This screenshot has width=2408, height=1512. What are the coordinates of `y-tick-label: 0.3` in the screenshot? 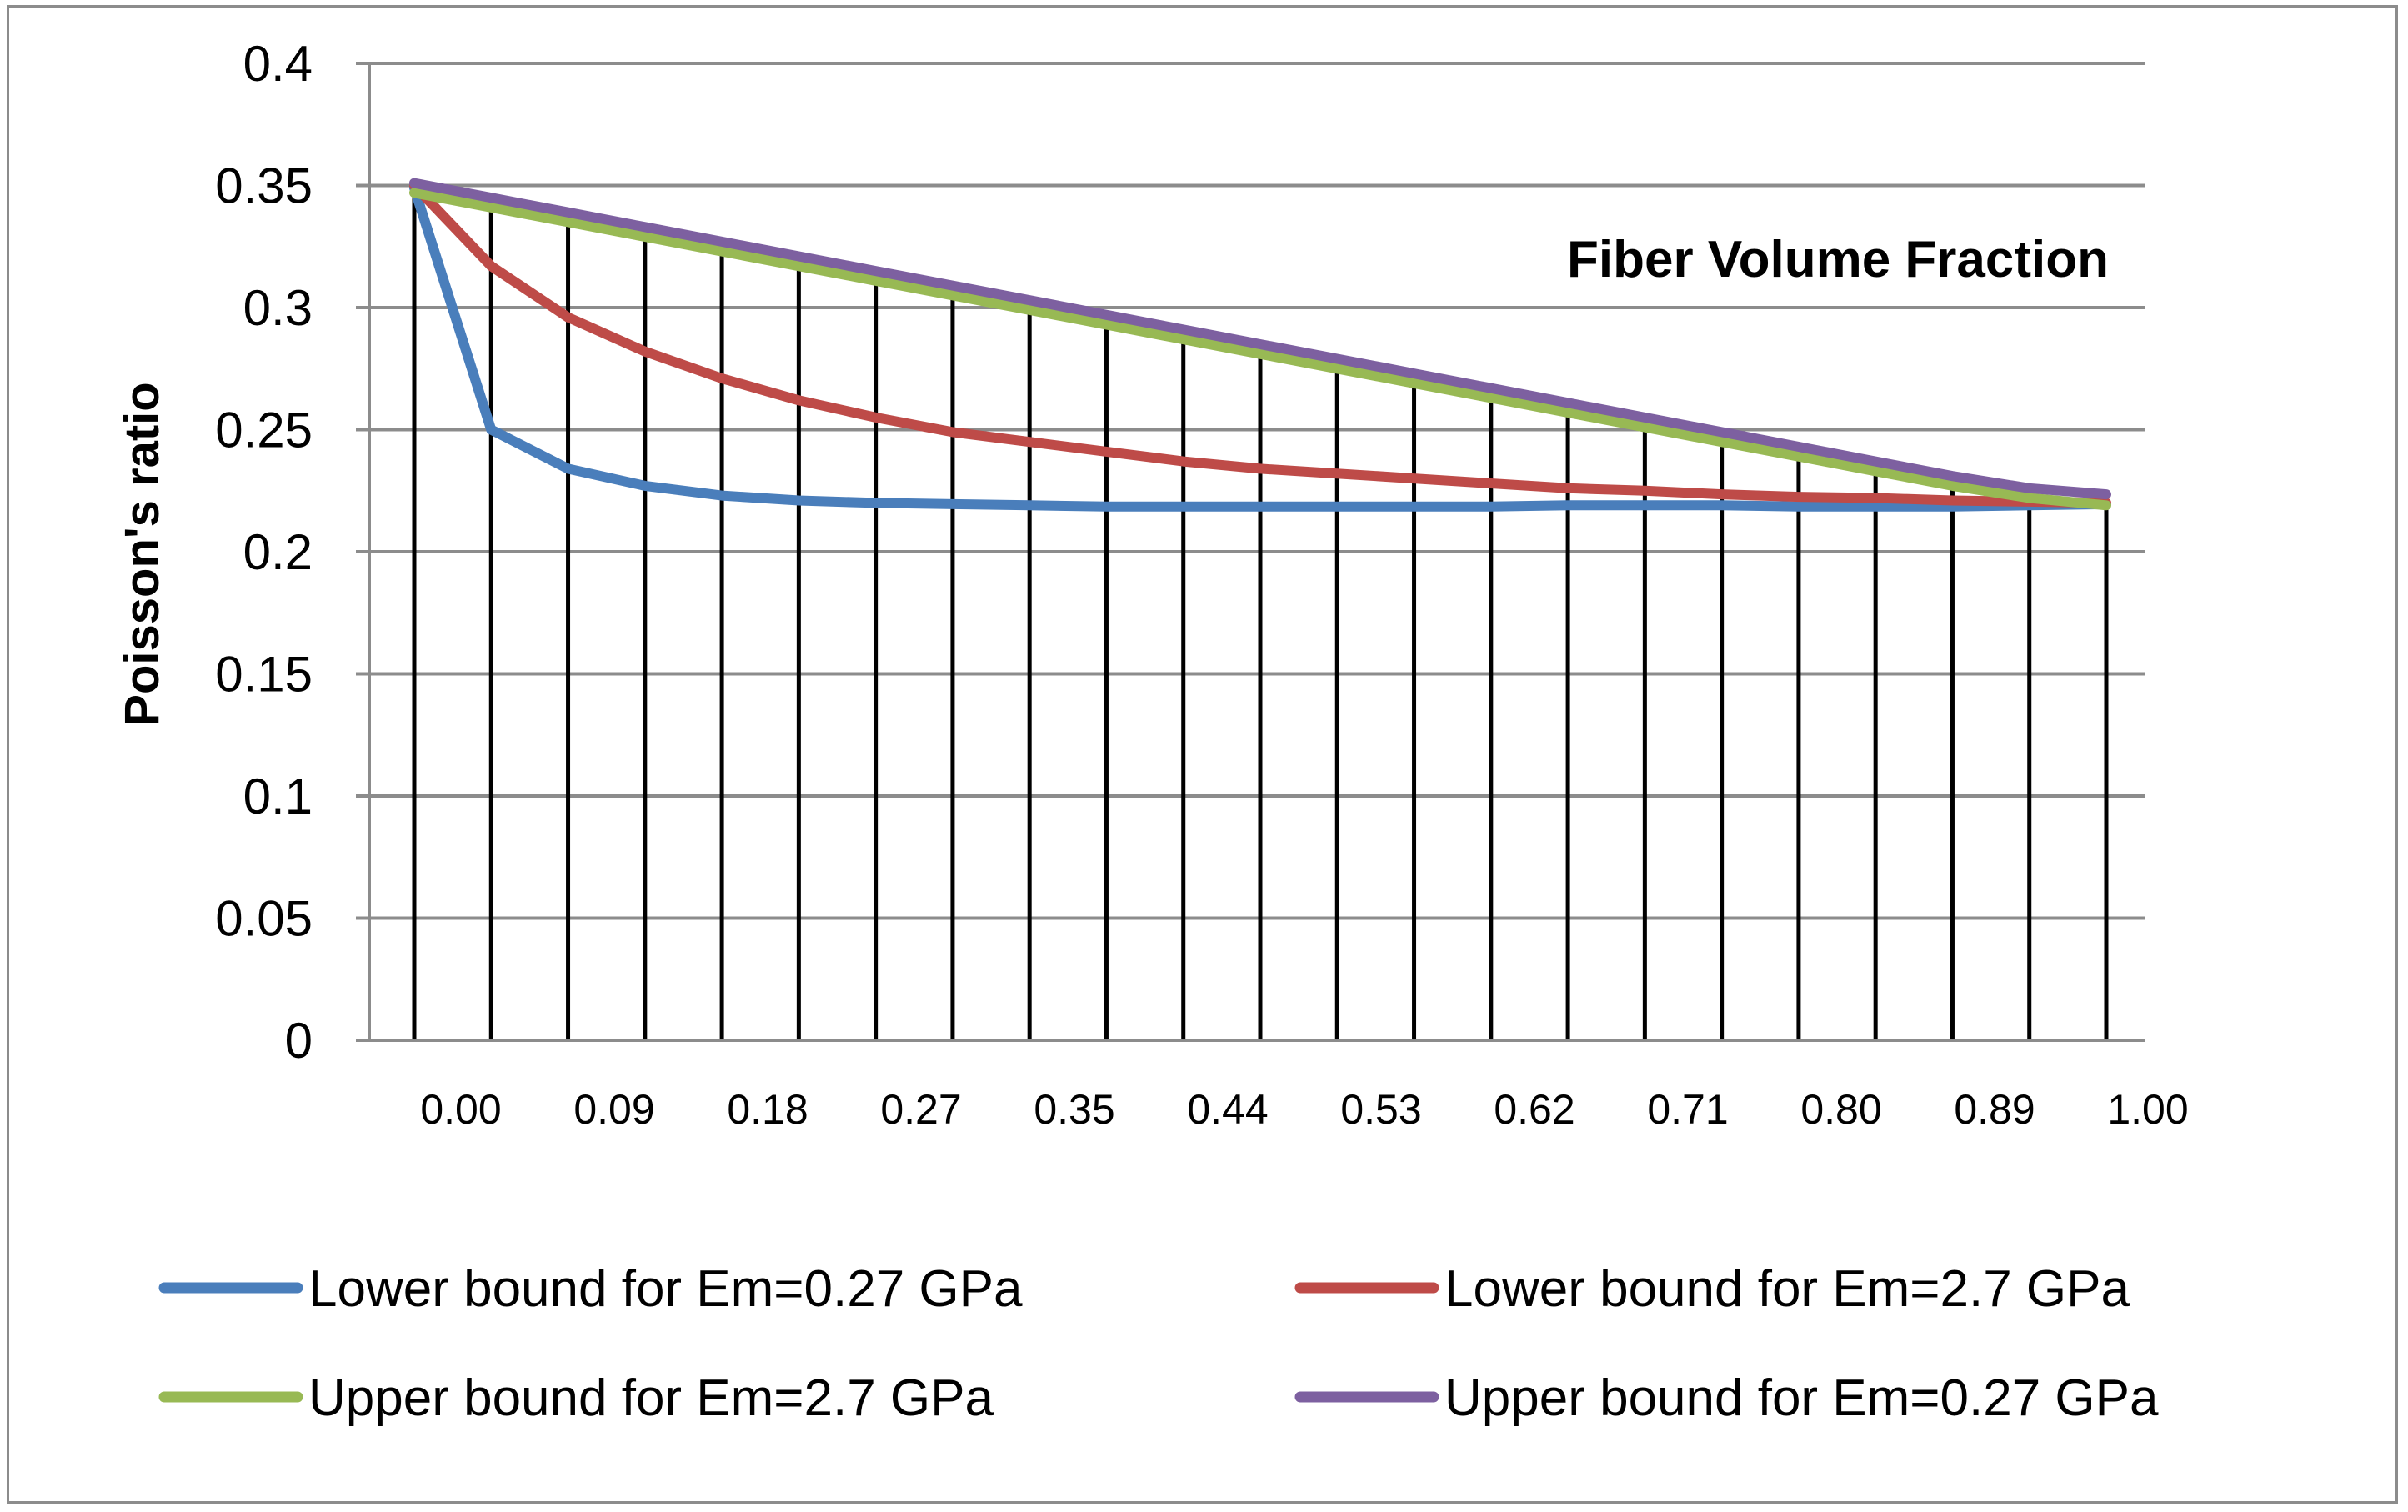 It's located at (278, 308).